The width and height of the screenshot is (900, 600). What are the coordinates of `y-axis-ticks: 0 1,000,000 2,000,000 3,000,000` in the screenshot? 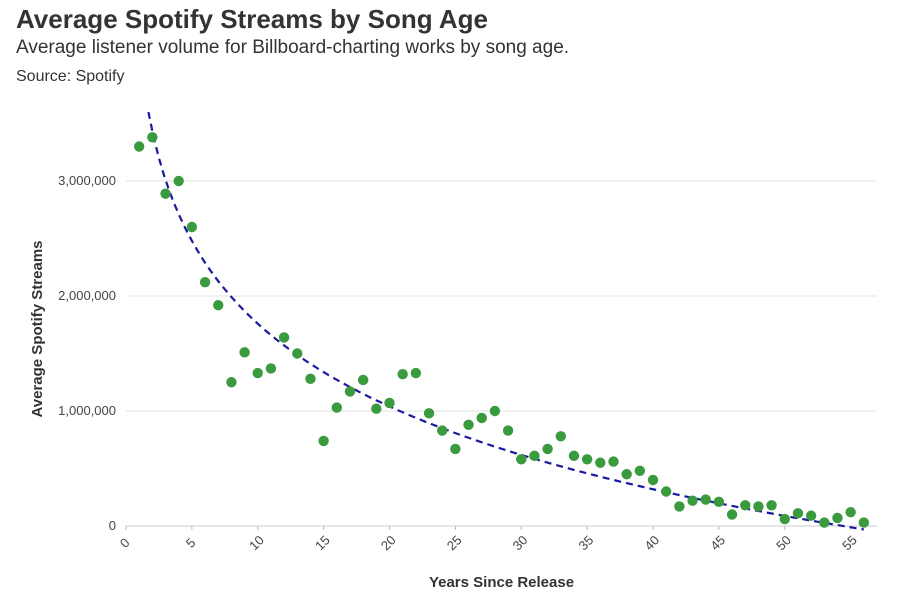 It's located at (87, 353).